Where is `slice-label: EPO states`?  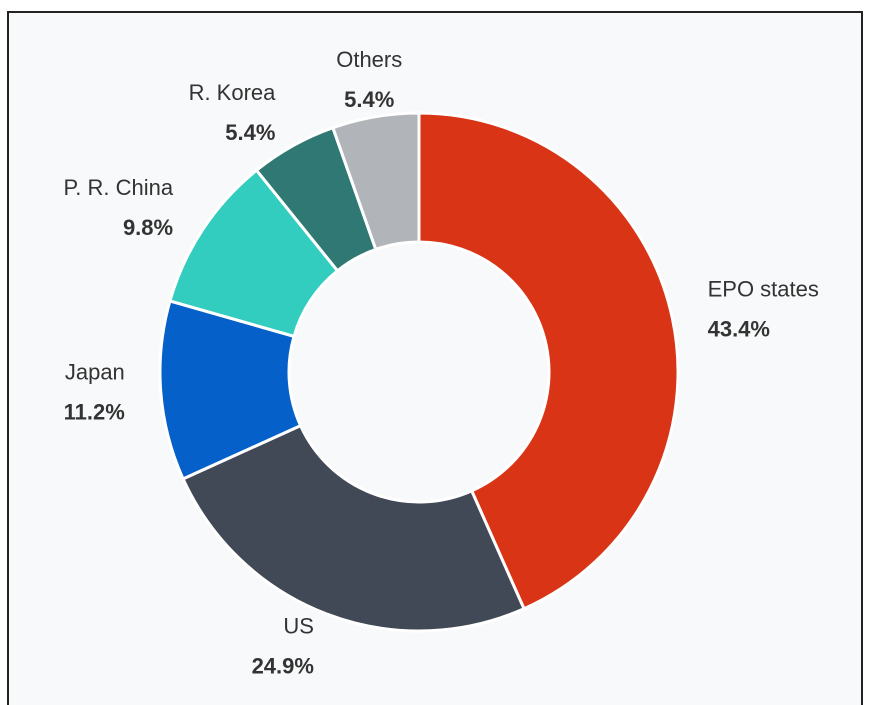 slice-label: EPO states is located at coordinates (763, 289).